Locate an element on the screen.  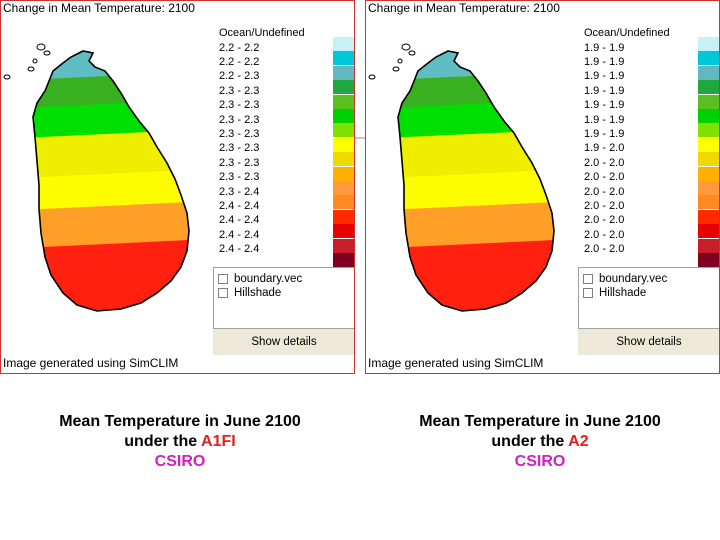
scenario-name: A1FI is located at coordinates (218, 441).